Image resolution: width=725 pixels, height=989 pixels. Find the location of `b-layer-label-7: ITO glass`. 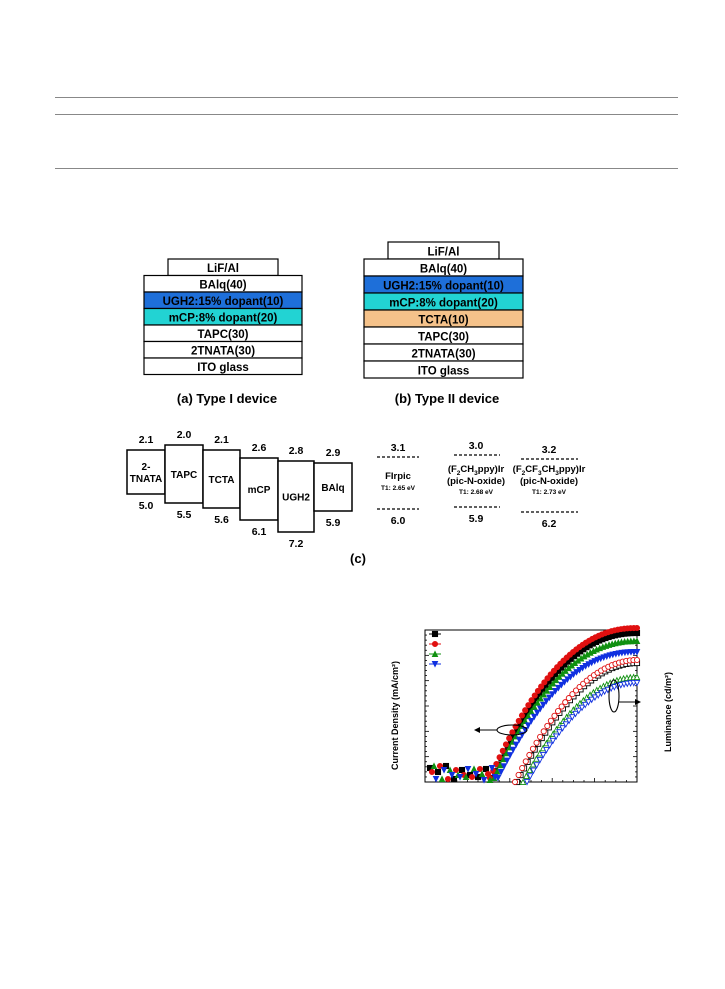

b-layer-label-7: ITO glass is located at coordinates (444, 372).